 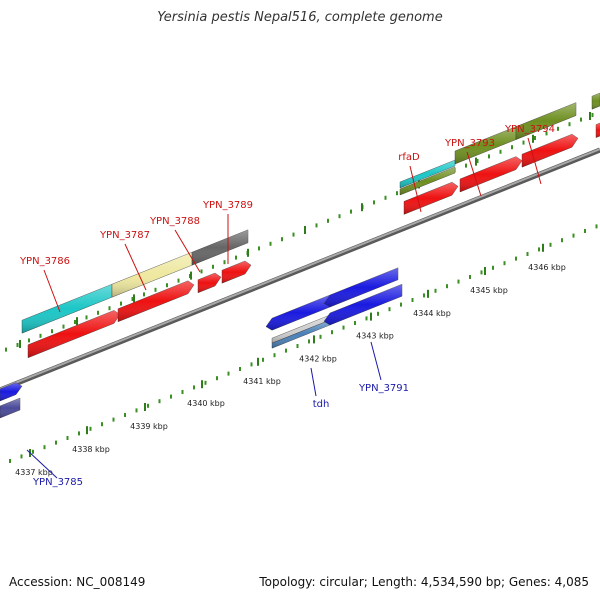 I want to click on gene-ypn-3788-shade, so click(x=220, y=247).